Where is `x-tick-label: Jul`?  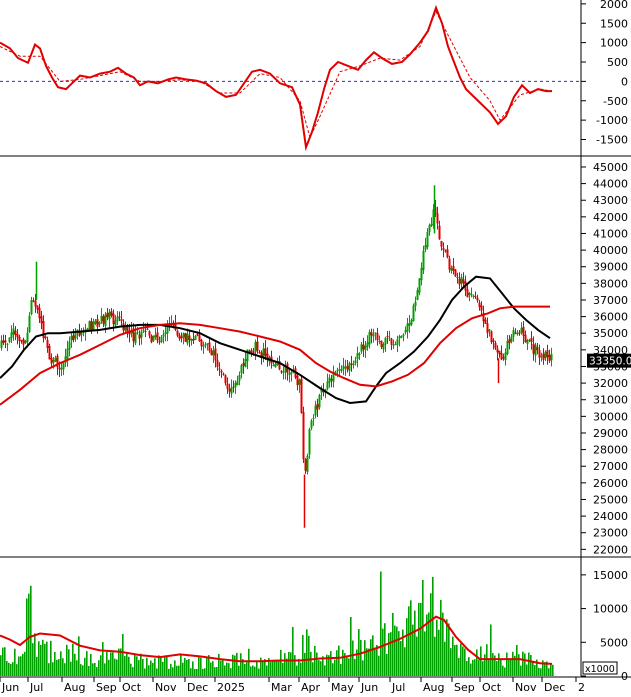 x-tick-label: Jul is located at coordinates (398, 687).